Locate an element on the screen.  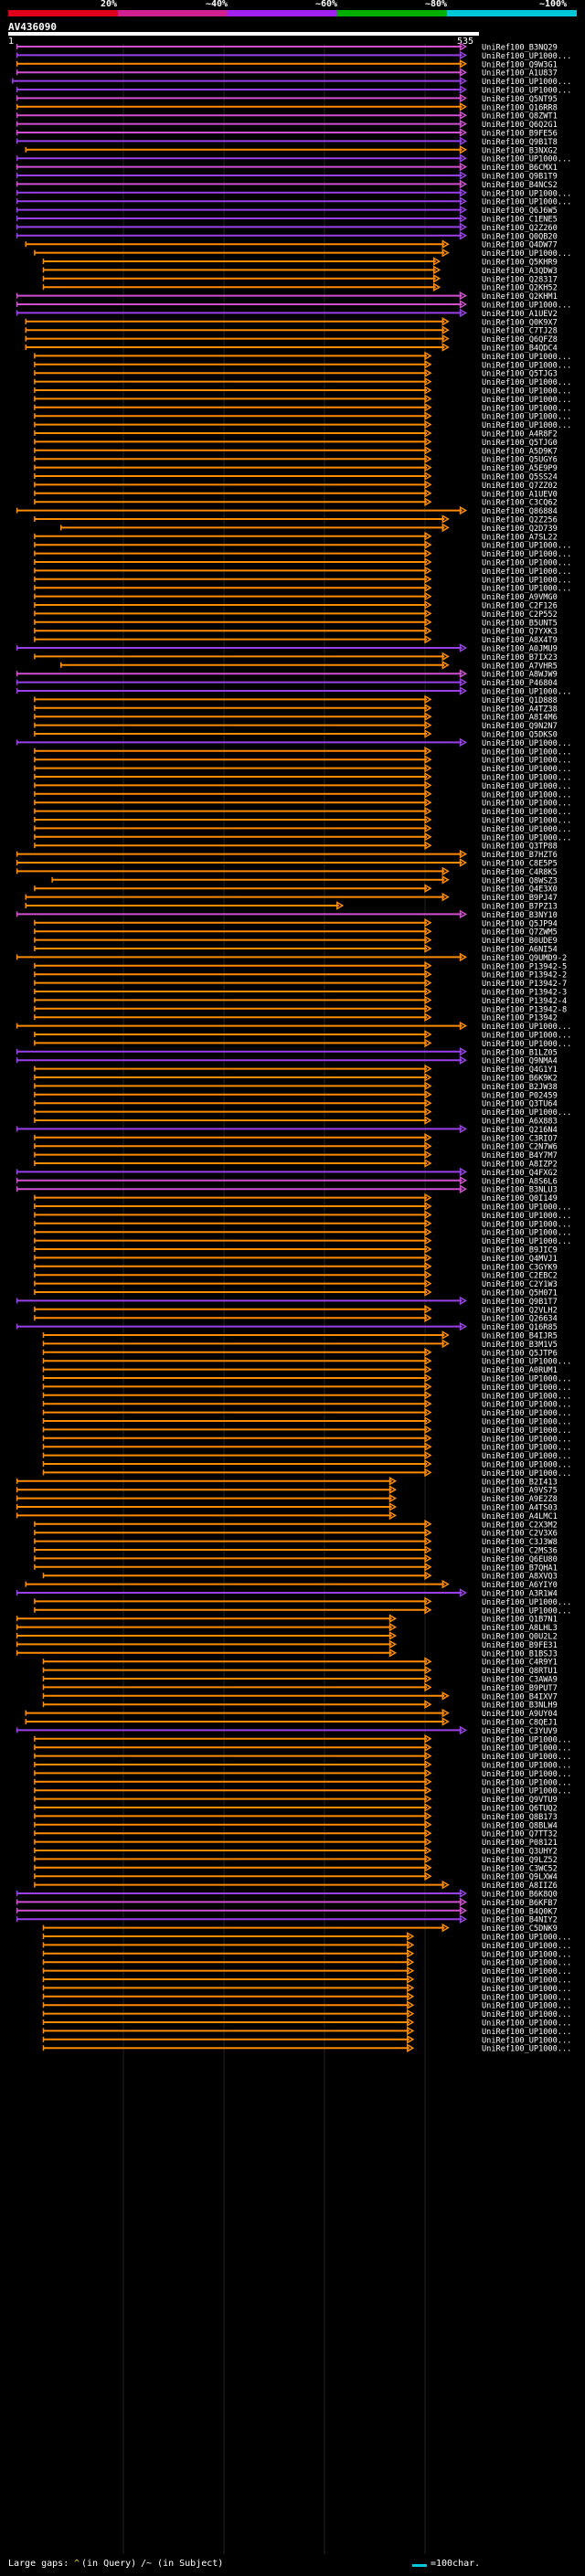
hit-row: UniRef100_B2JW38 is located at coordinates (296, 1086).